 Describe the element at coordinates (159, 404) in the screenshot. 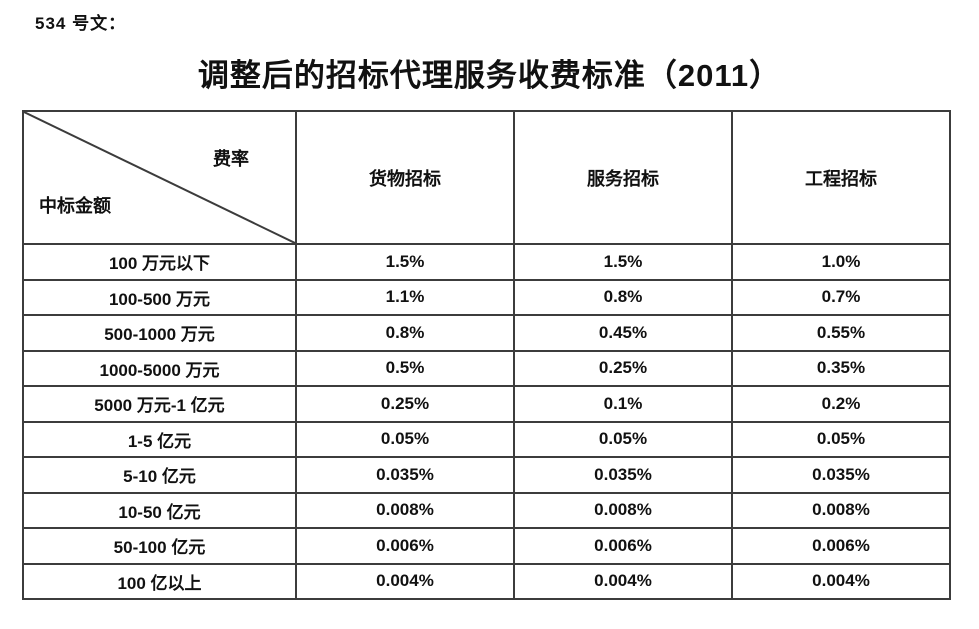

I see `row-label: 5000 万元-1 亿元` at that location.